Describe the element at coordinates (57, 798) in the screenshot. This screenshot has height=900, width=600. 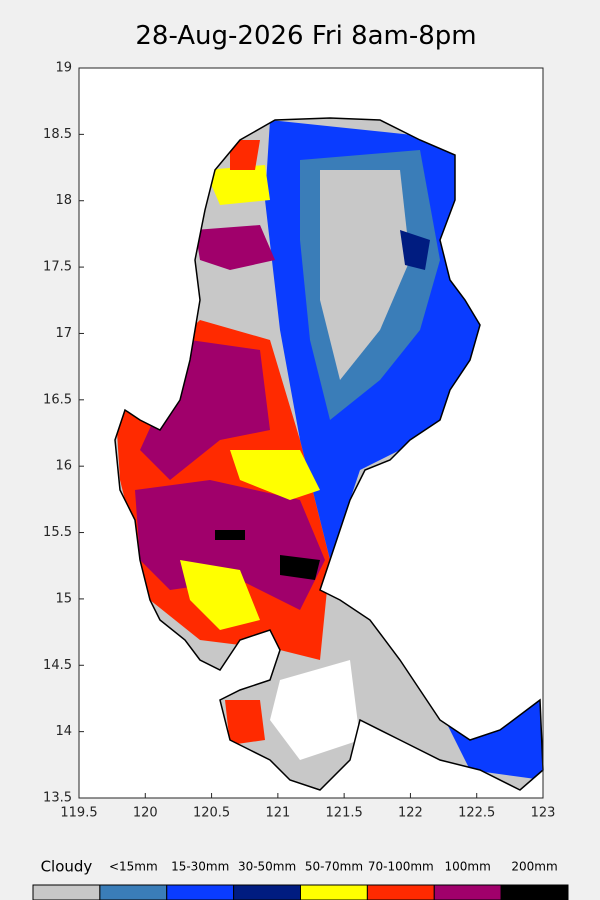
I see `y-tick-label: 13.5` at that location.